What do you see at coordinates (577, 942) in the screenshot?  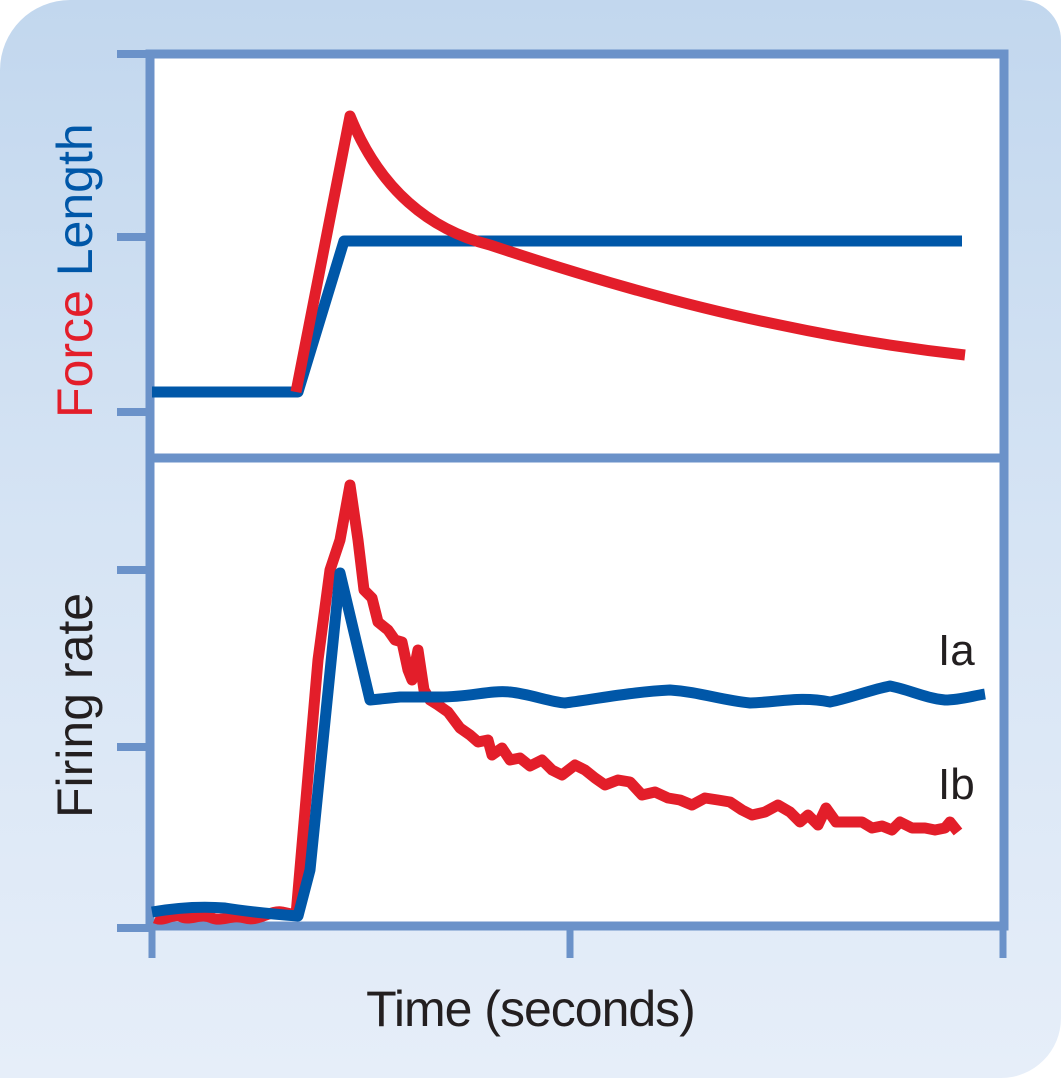 I see `x-ticks` at bounding box center [577, 942].